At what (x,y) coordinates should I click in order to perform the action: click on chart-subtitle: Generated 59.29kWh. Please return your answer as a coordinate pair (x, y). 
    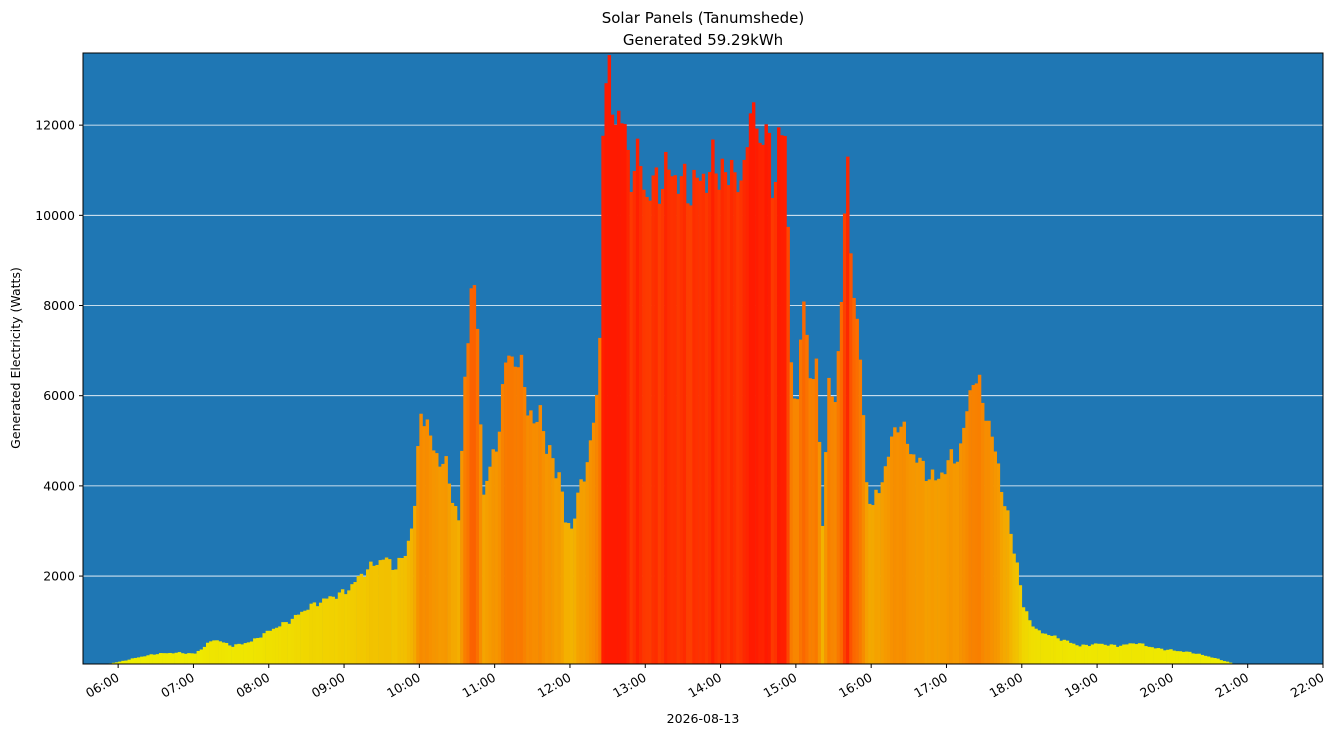
    Looking at the image, I should click on (703, 40).